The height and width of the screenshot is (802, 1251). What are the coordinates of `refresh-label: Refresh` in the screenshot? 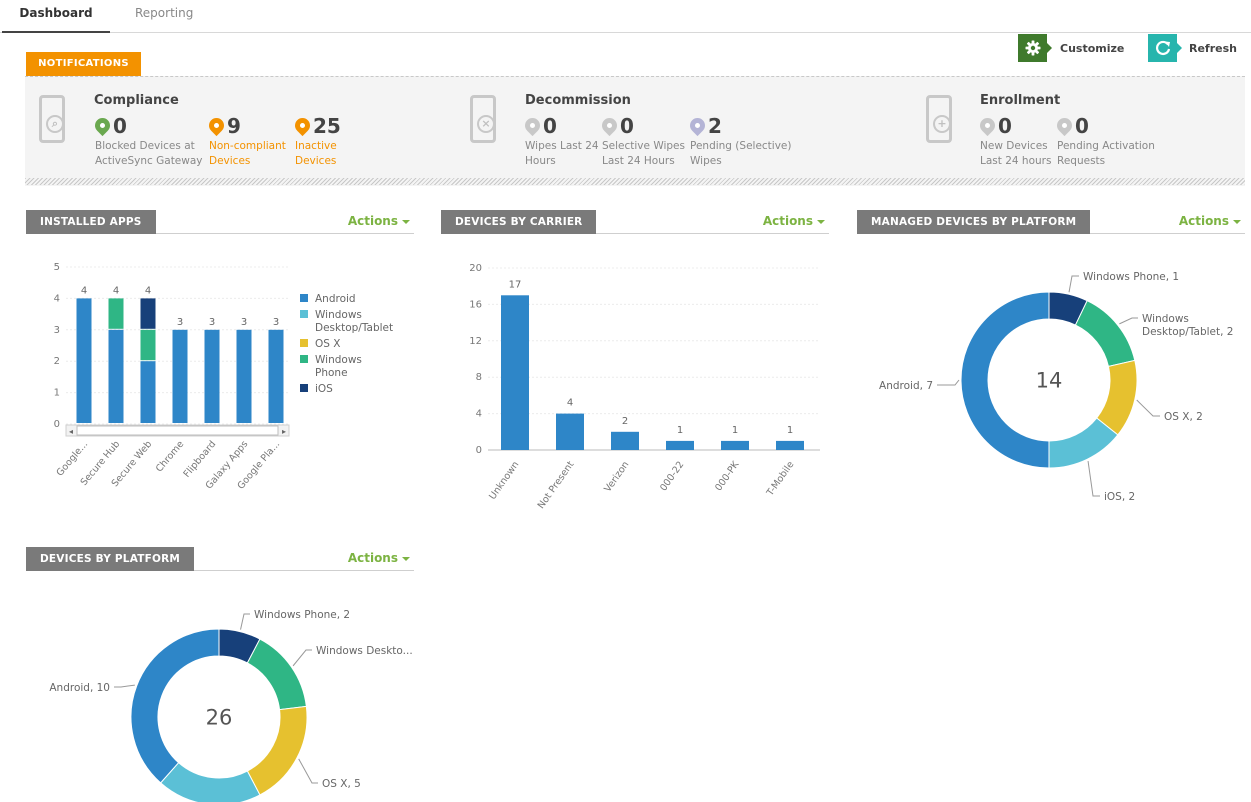 It's located at (1213, 48).